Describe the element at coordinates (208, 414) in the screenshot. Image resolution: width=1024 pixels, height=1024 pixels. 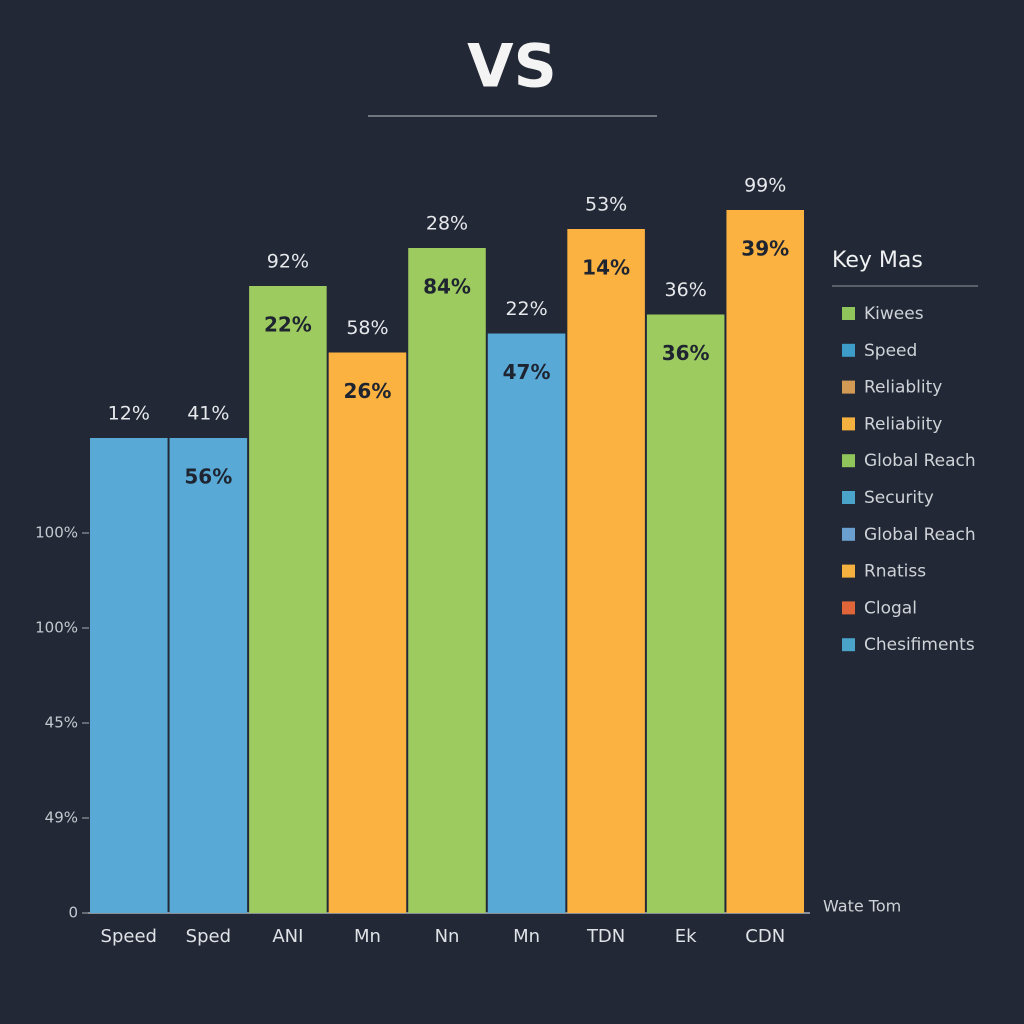
I see `bar-label-above: 41%` at that location.